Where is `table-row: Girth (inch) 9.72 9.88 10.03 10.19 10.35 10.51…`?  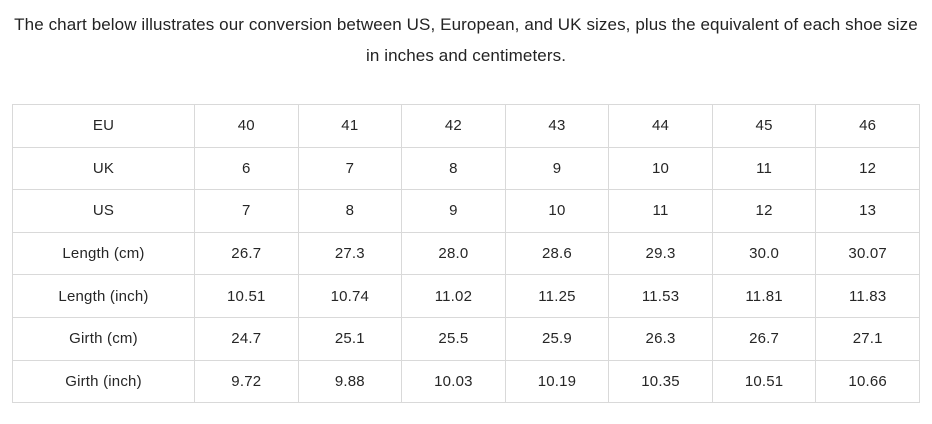
table-row: Girth (inch) 9.72 9.88 10.03 10.19 10.35 10.51… is located at coordinates (466, 381).